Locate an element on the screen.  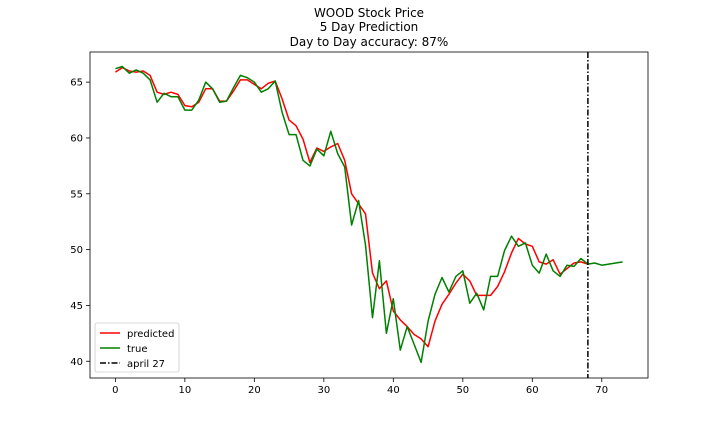
x-tick-label: 60 is located at coordinates (532, 390).